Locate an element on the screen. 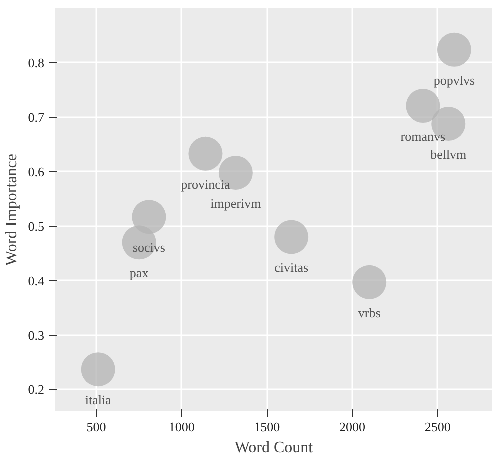  y-tick-label: 0.6 is located at coordinates (36, 172).